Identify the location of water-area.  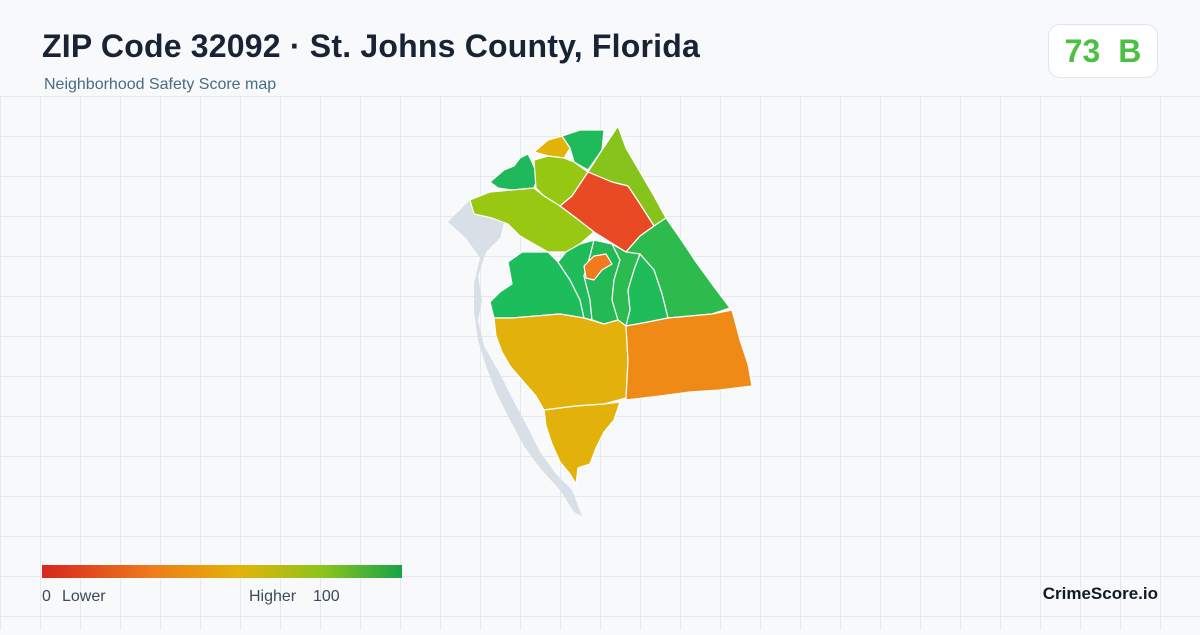
(515, 355).